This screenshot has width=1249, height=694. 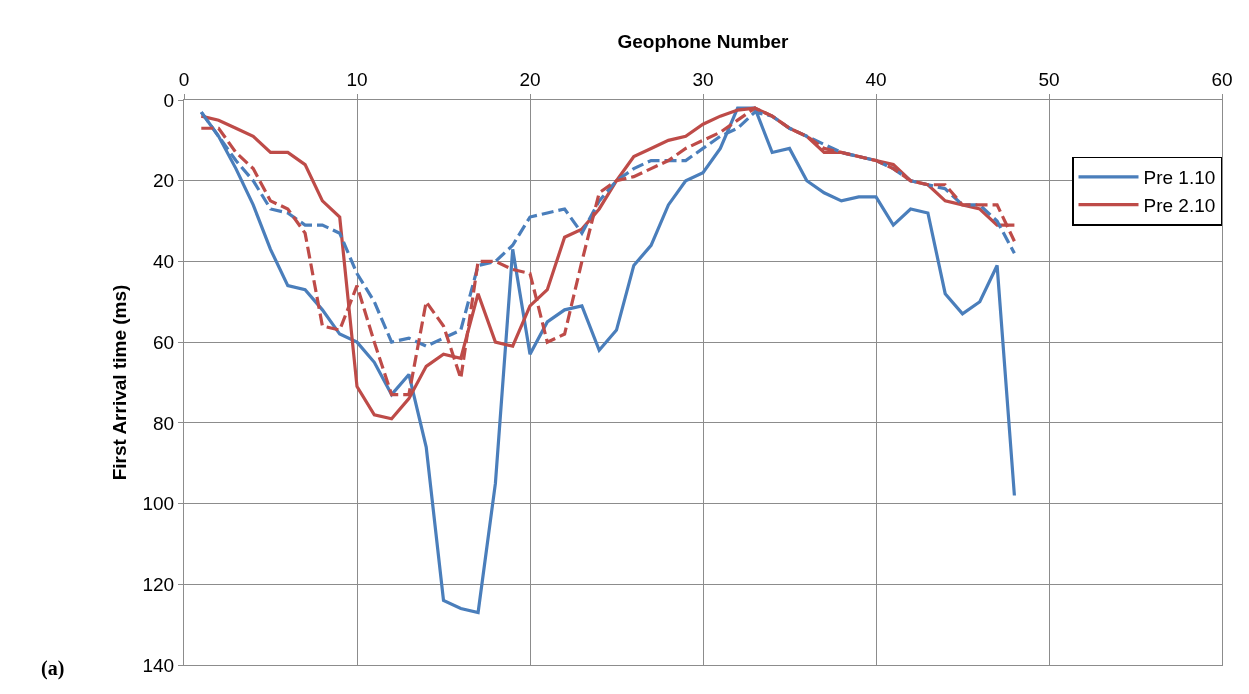 I want to click on y-tick-label: 120, so click(x=158, y=584).